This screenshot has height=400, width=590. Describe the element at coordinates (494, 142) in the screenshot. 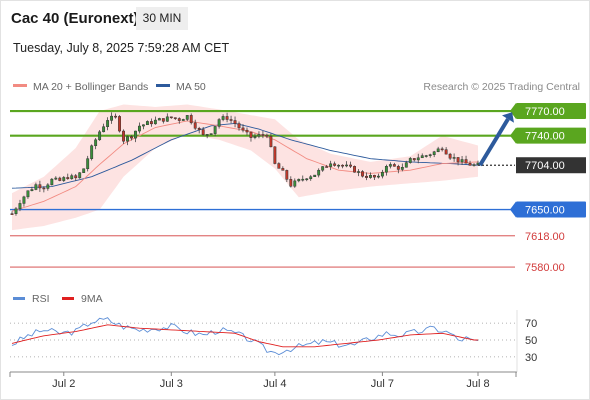

I see `forecast-arrow-shaft` at that location.